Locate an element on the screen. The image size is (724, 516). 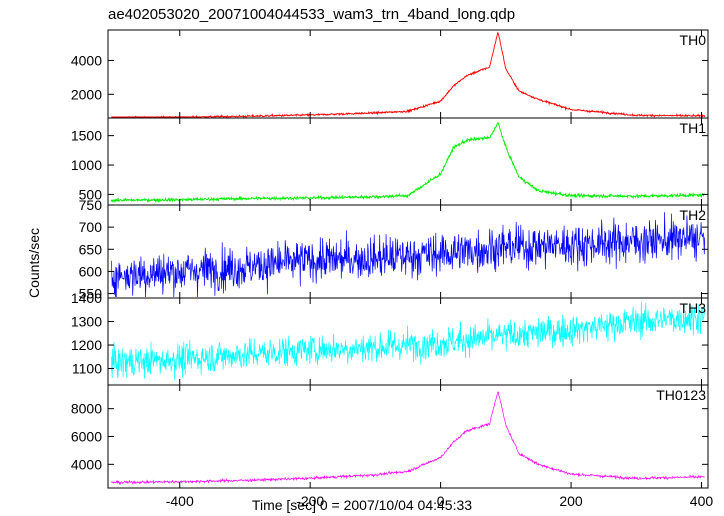
series-line-th0 is located at coordinates (408, 75).